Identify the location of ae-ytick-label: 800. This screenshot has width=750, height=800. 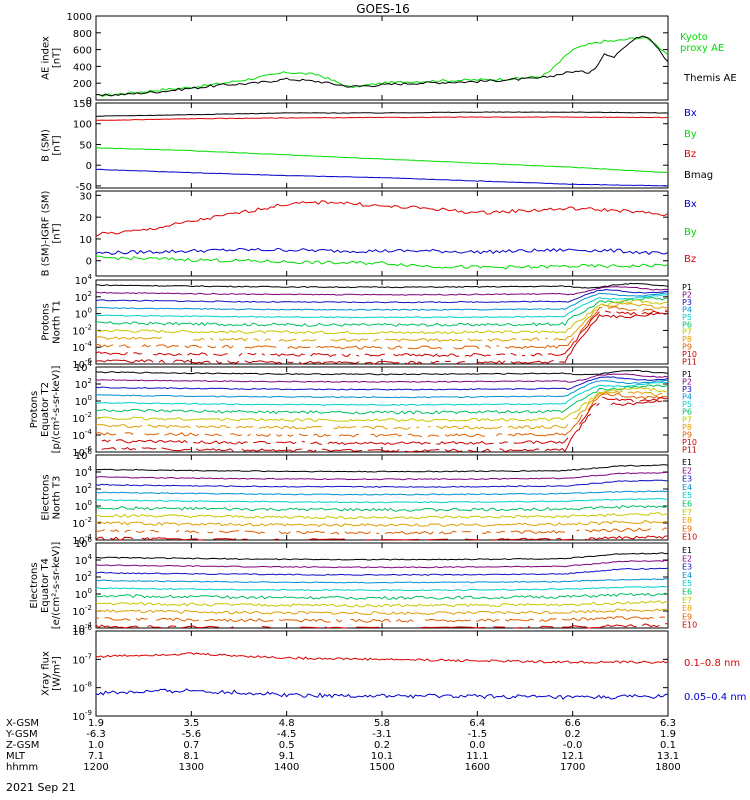
(82, 34).